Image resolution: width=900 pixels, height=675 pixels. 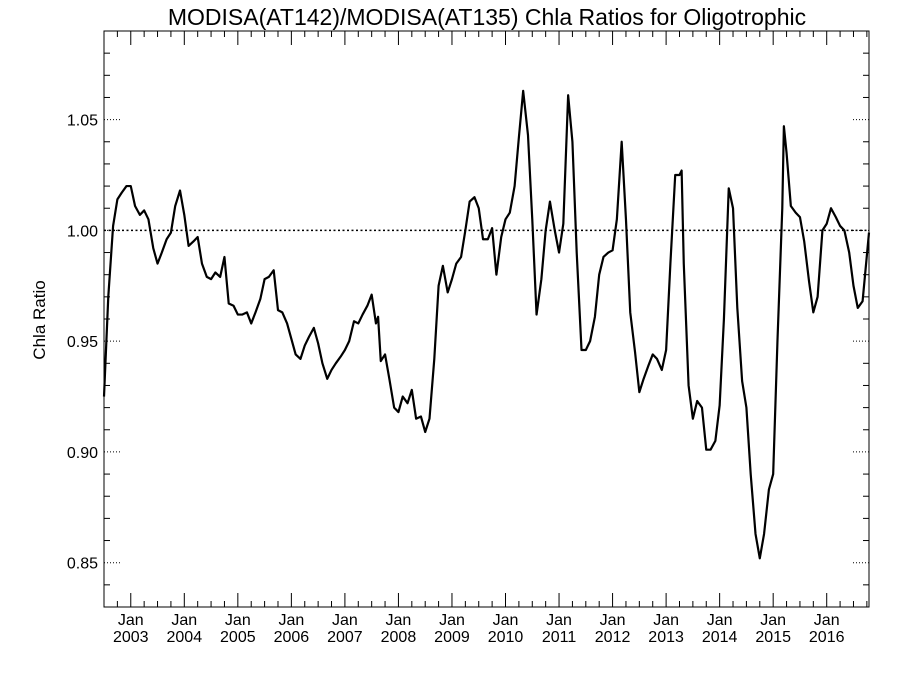 What do you see at coordinates (131, 637) in the screenshot?
I see `x-tick-year-label: 2003` at bounding box center [131, 637].